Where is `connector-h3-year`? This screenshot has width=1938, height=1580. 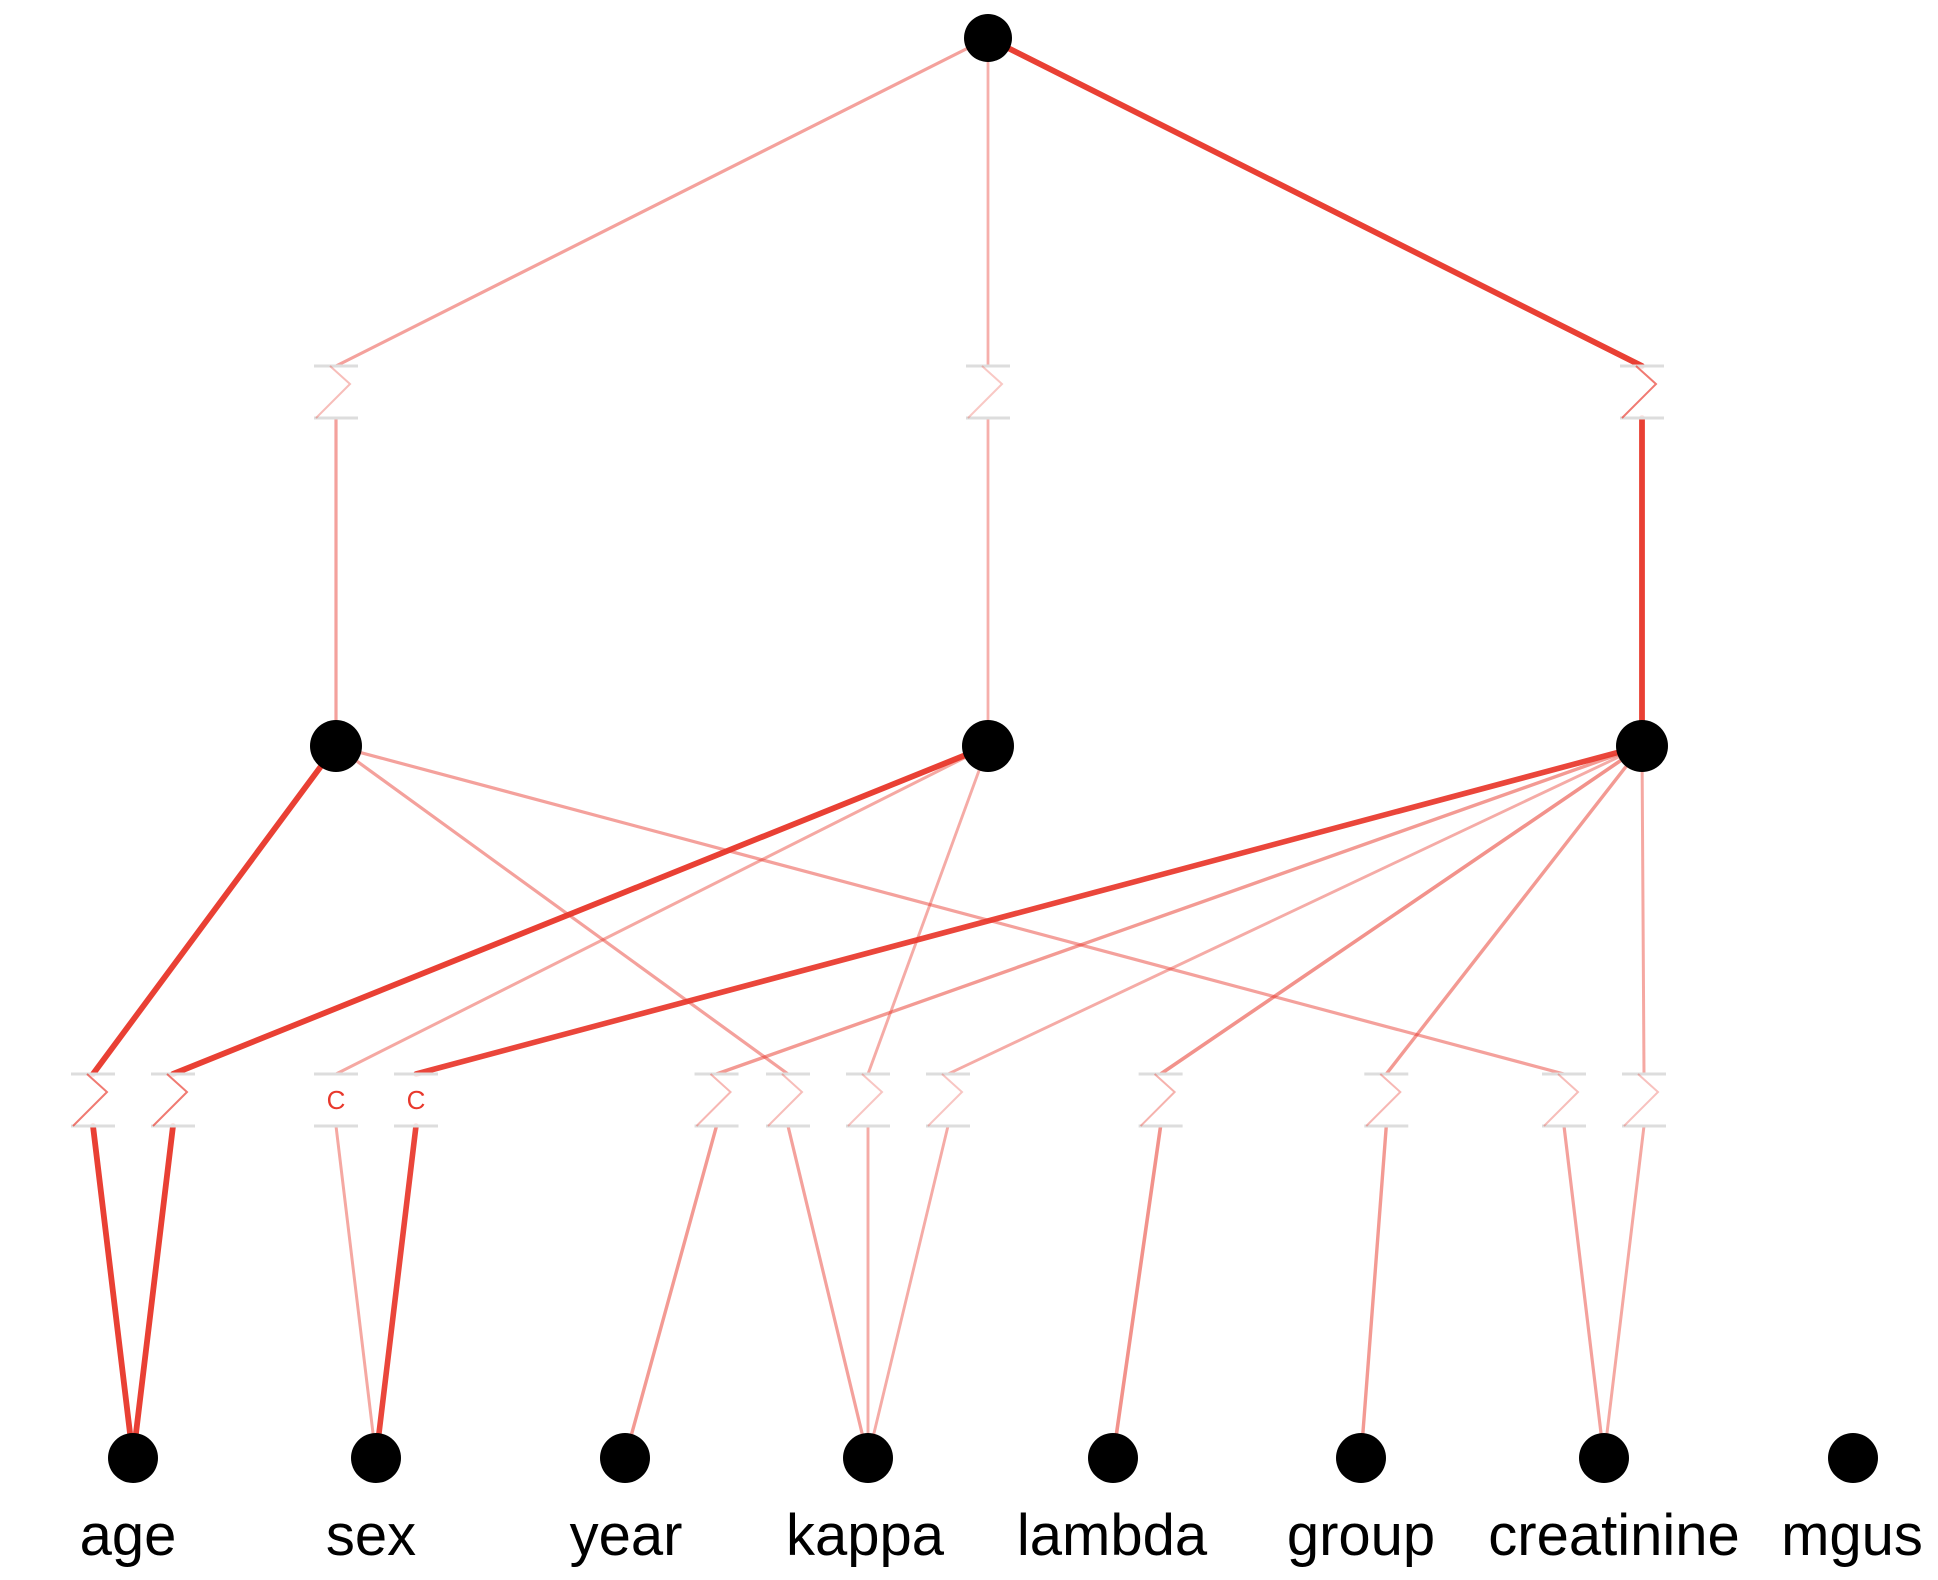
connector-h3-year is located at coordinates (716, 1100).